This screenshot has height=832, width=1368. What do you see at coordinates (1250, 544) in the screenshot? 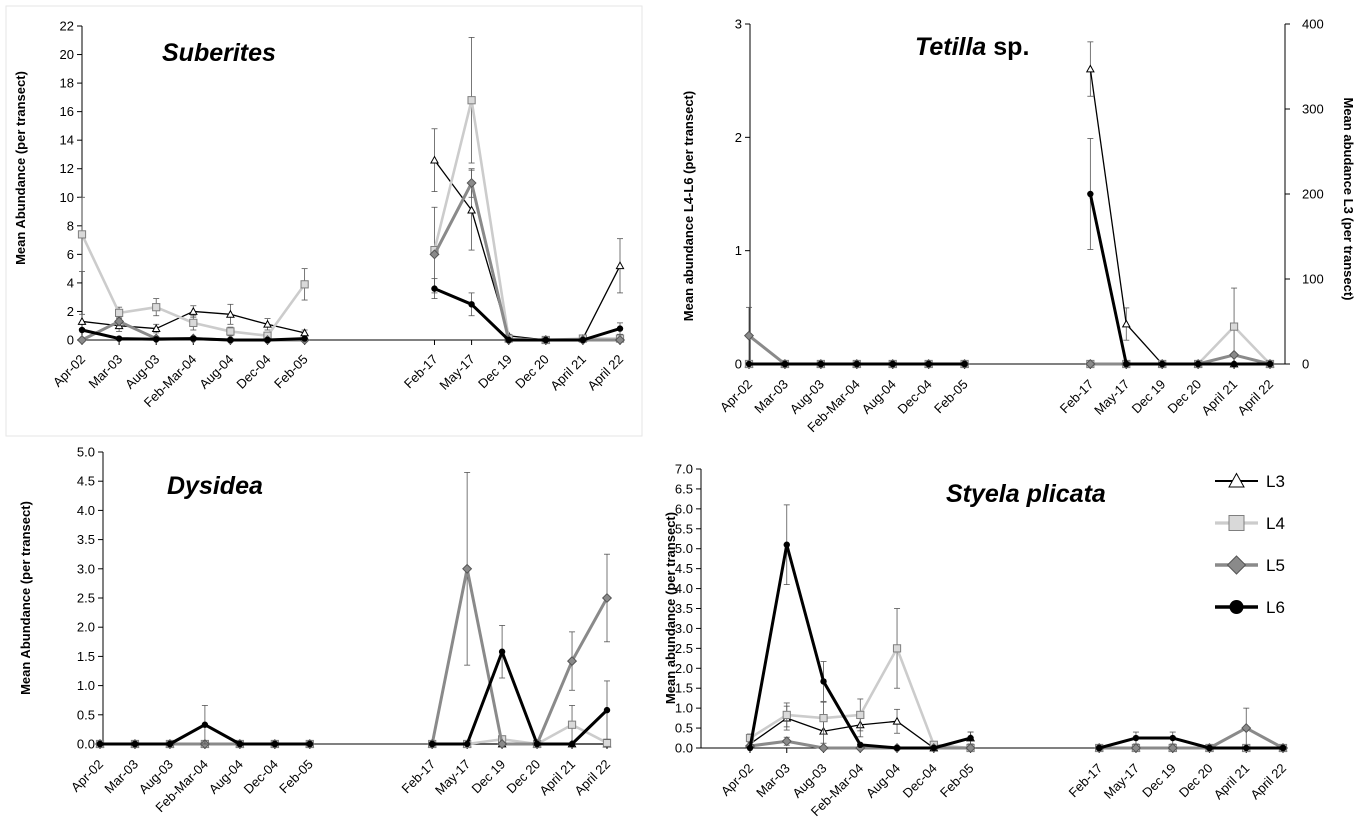
I see `legend: L3 L4 L5 L6` at bounding box center [1250, 544].